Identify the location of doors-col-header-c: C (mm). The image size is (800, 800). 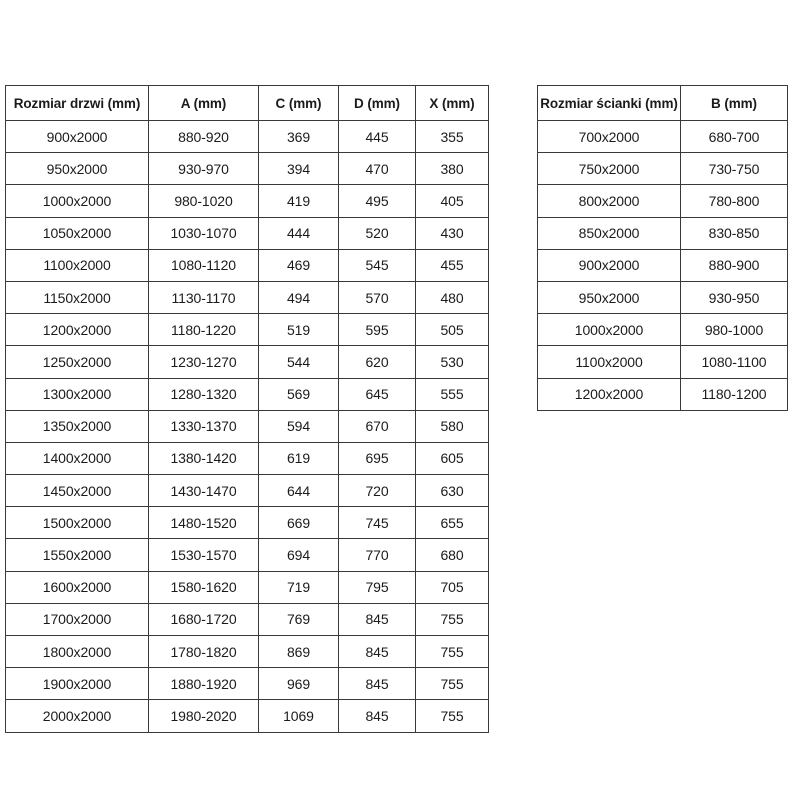
(298, 103).